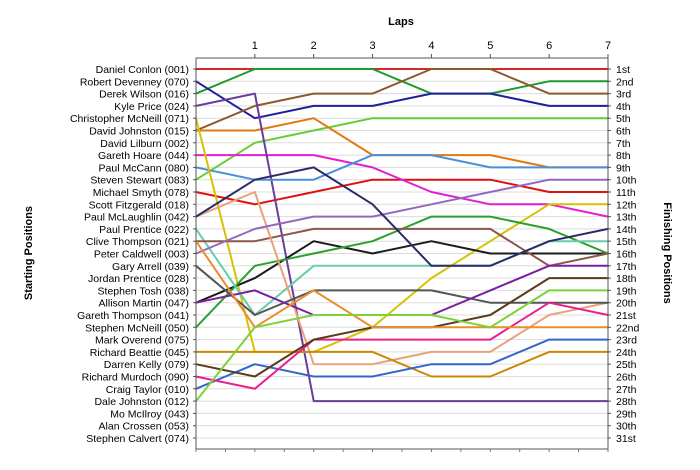 The width and height of the screenshot is (700, 470). What do you see at coordinates (151, 107) in the screenshot?
I see `driver-label: Kyle Price (024)` at bounding box center [151, 107].